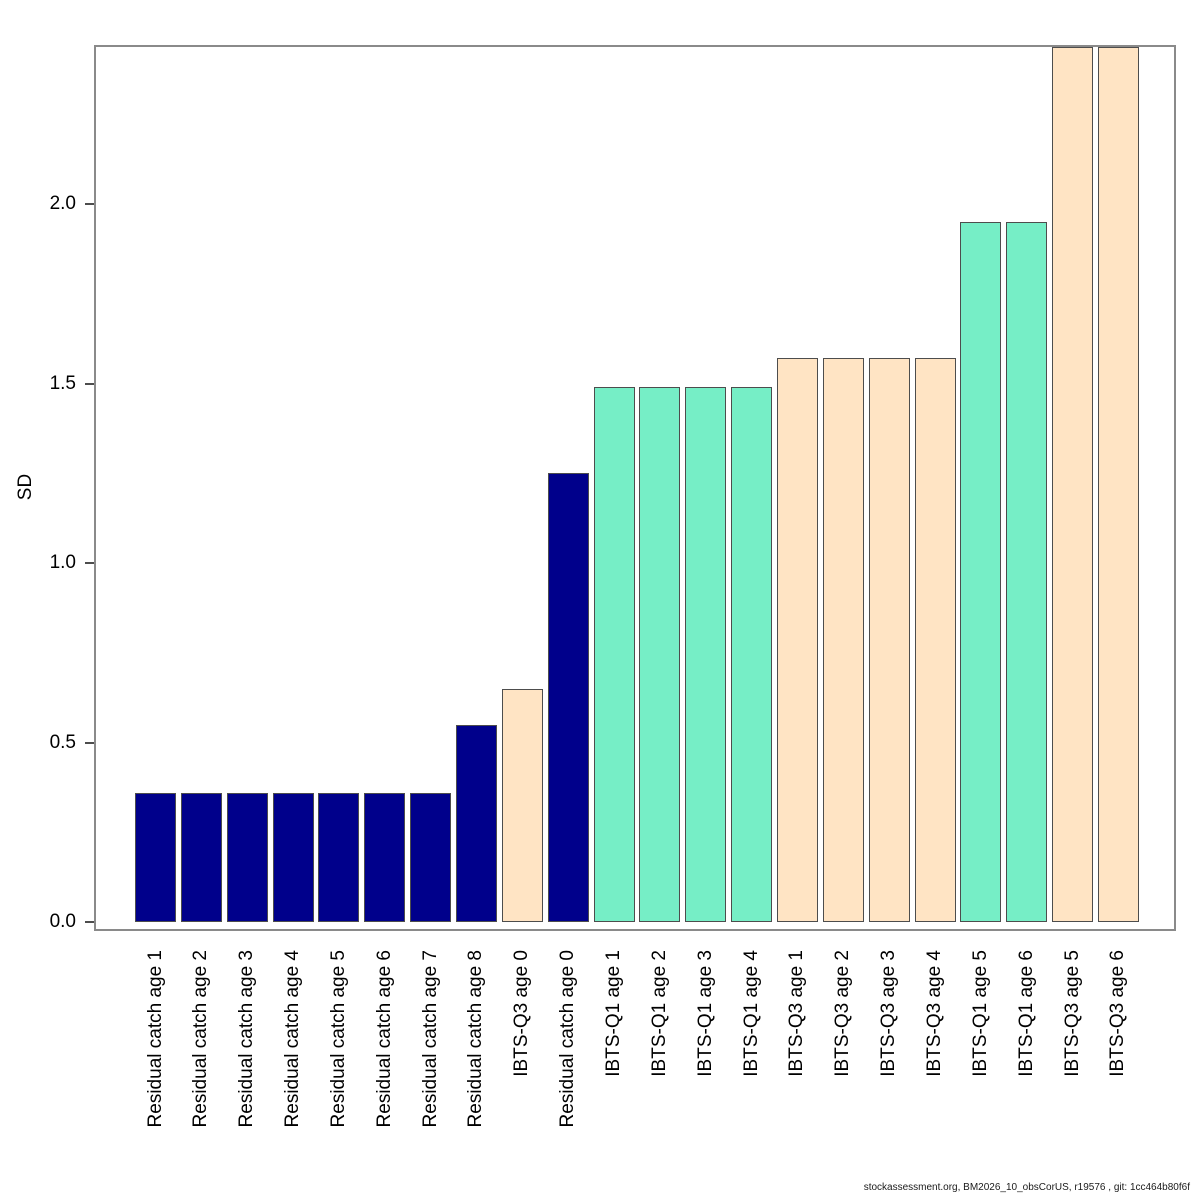  I want to click on y-tick-label: 0.0, so click(62, 921).